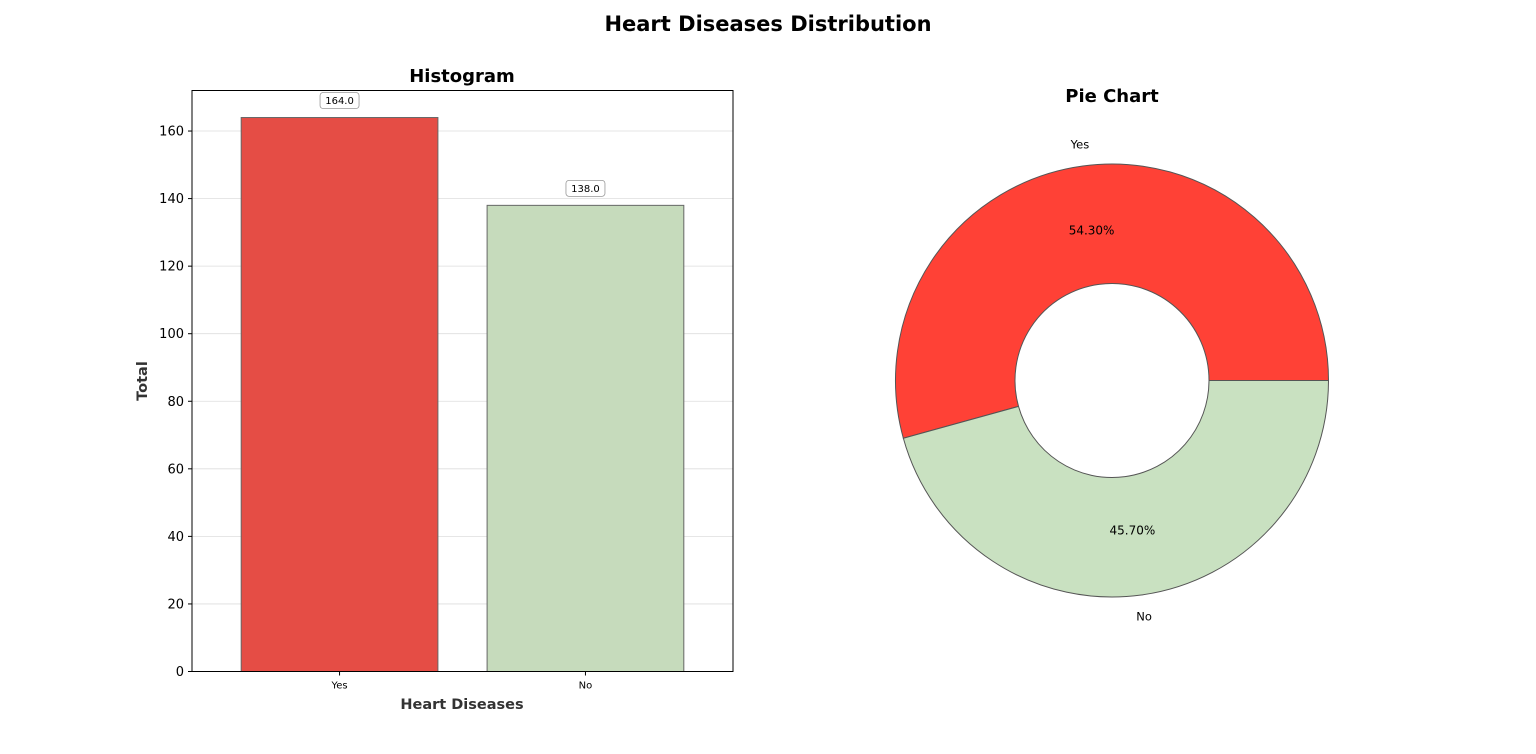 The height and width of the screenshot is (754, 1536). I want to click on y-tick-label: 140, so click(171, 199).